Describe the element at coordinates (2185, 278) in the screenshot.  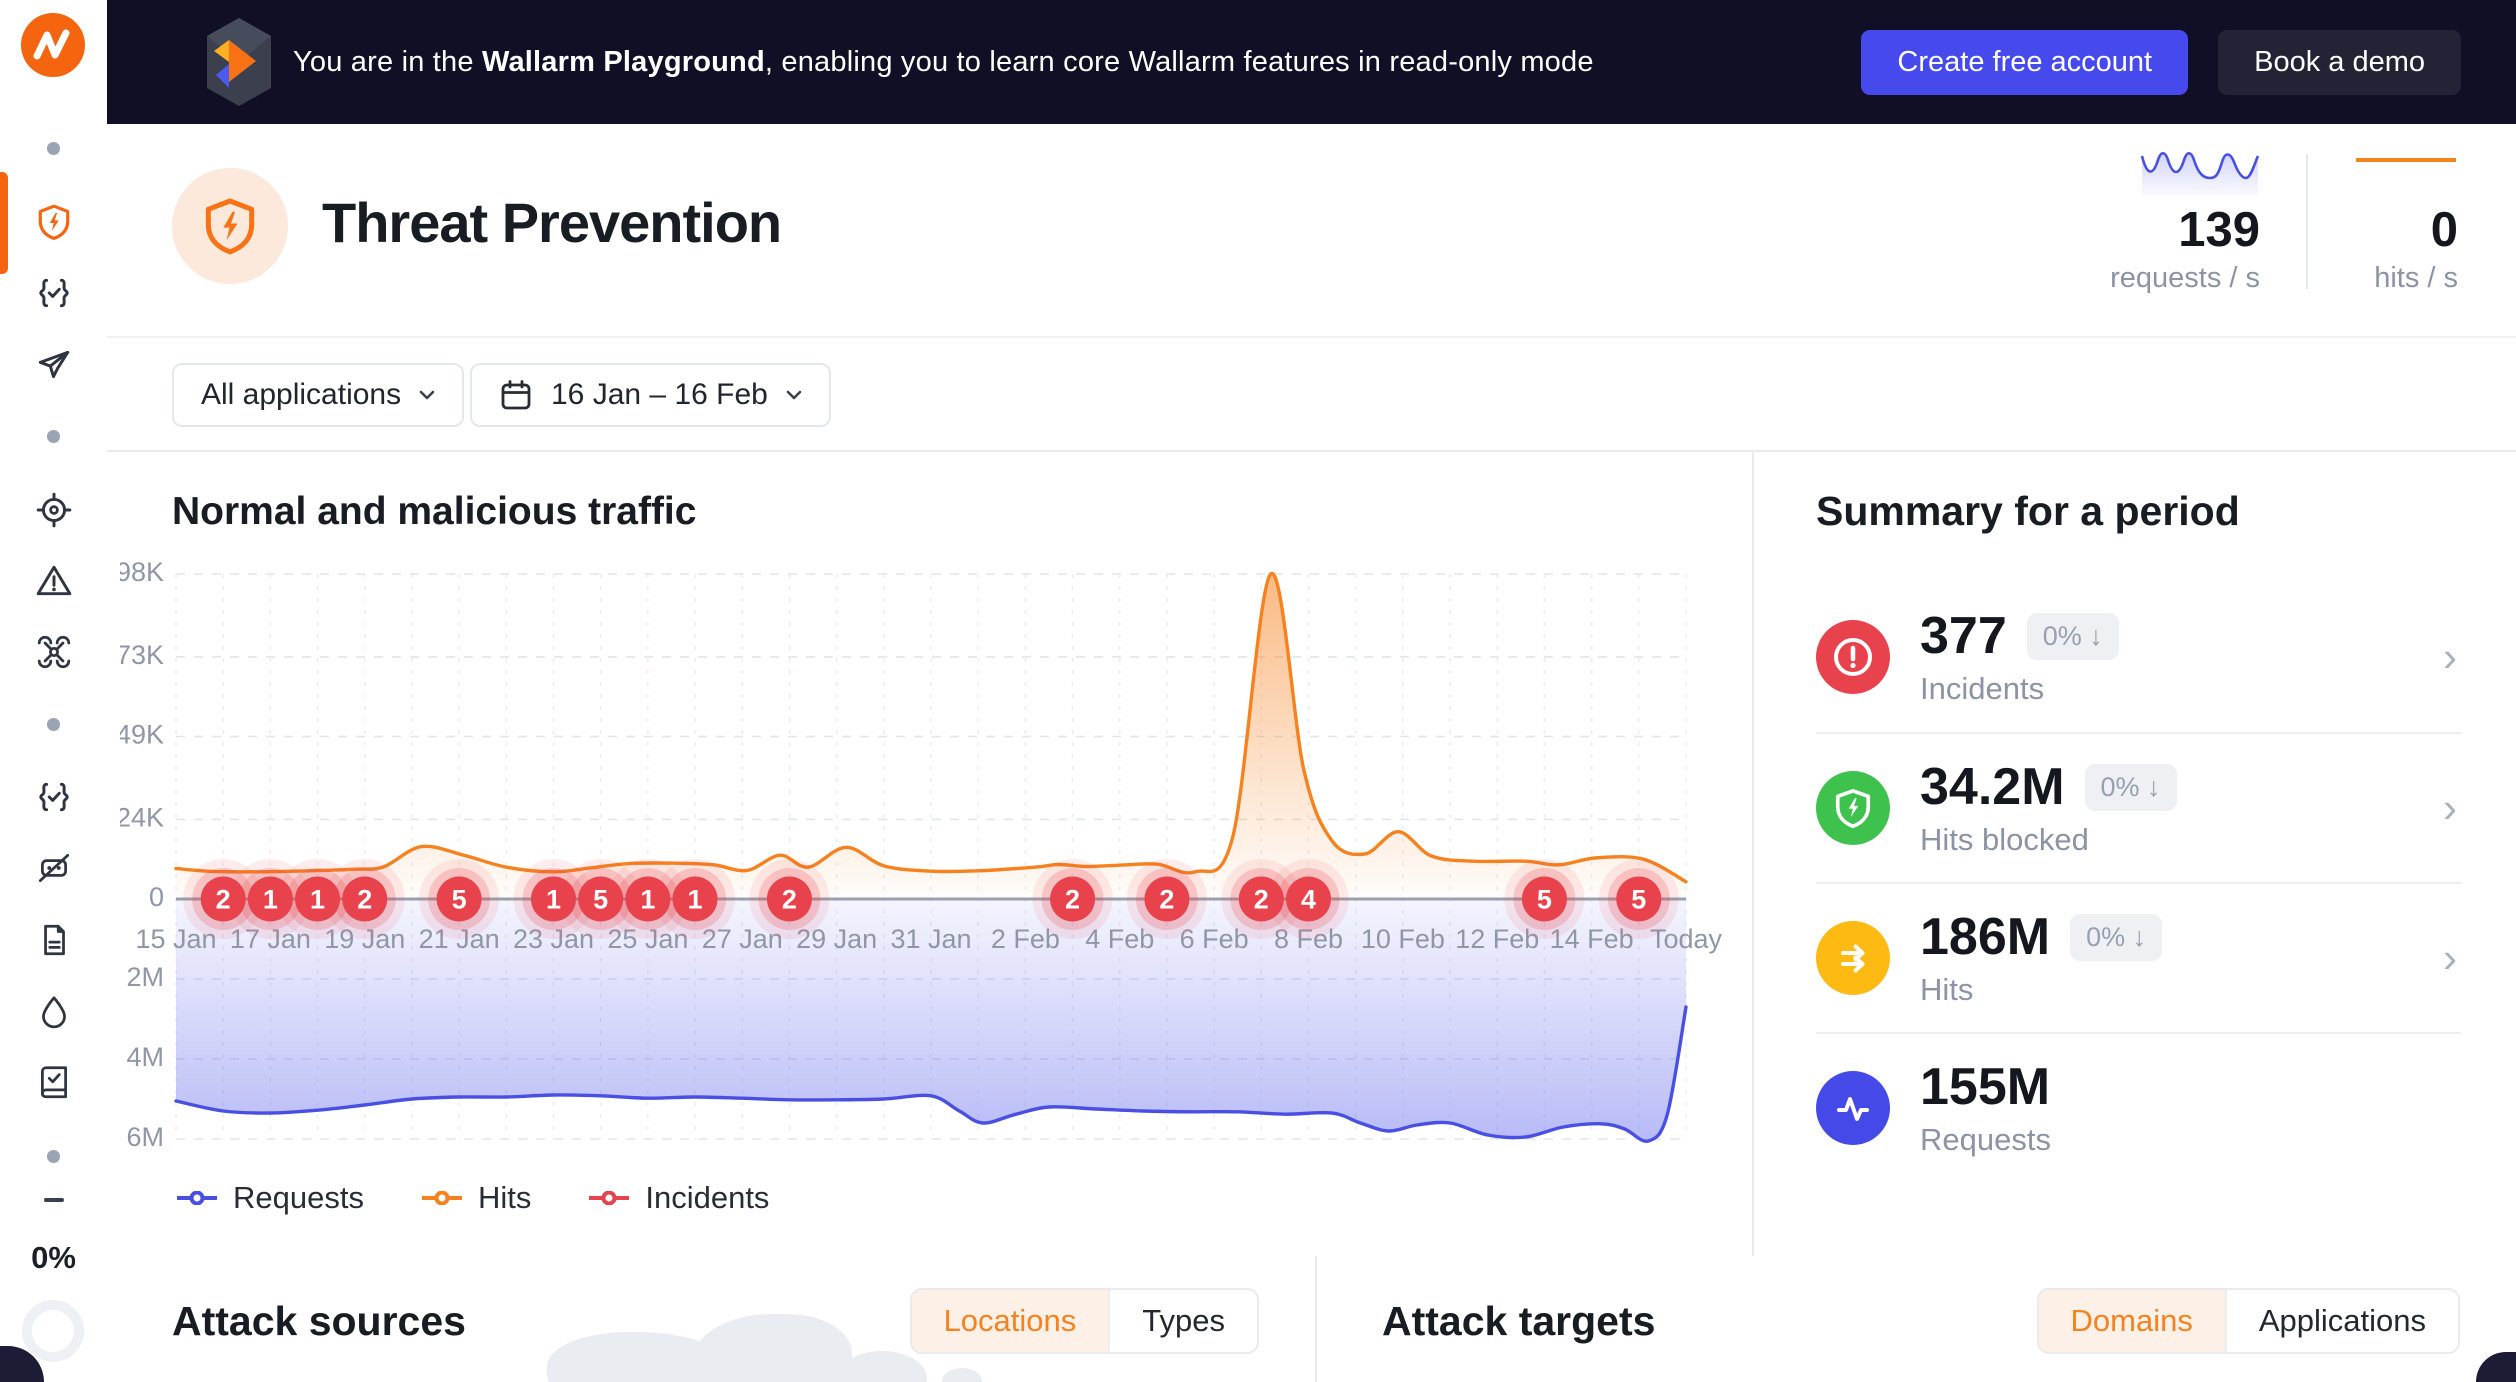
I see `requests-per-second-label: requests / s` at that location.